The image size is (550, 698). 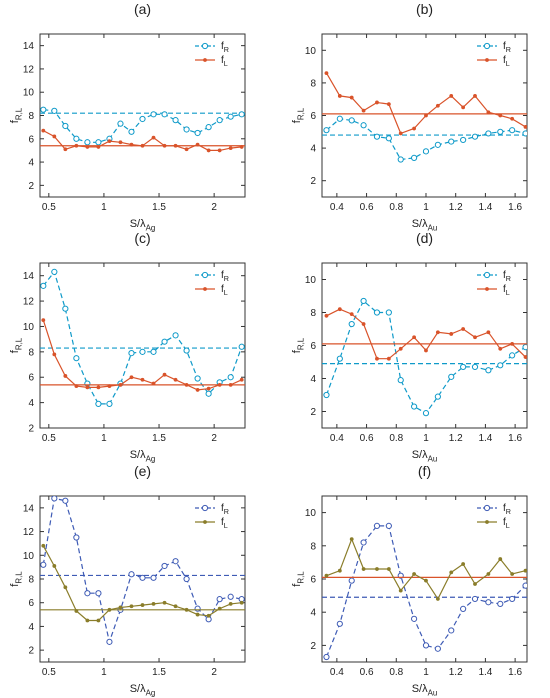 I want to click on series-L-line, so click(x=425, y=103).